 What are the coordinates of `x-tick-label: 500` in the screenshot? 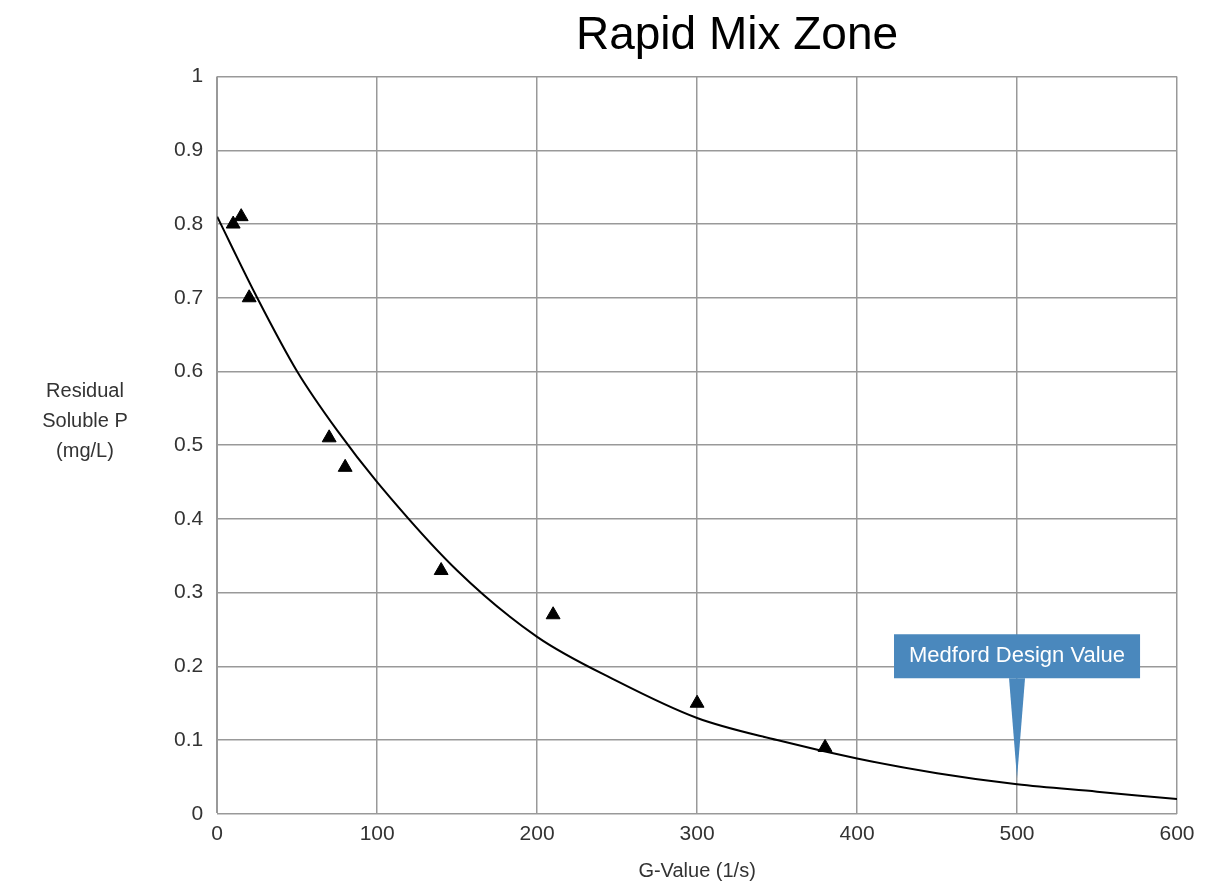 It's located at (1017, 833).